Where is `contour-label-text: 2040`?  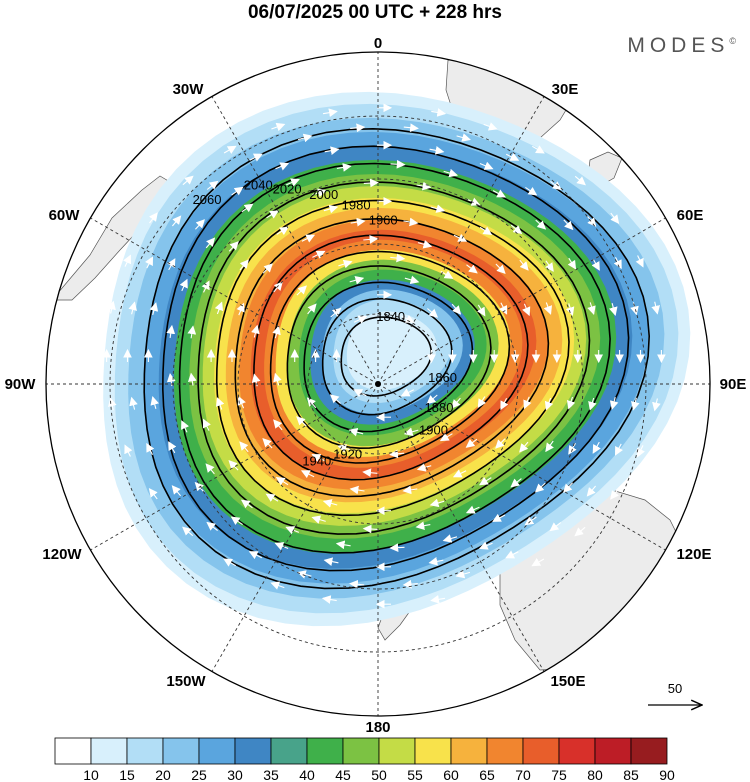 contour-label-text: 2040 is located at coordinates (258, 184).